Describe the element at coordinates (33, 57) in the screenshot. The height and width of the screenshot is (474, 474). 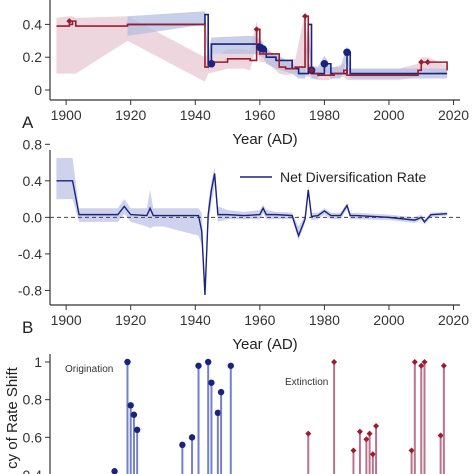
I see `y-tick-label: 0.2` at that location.